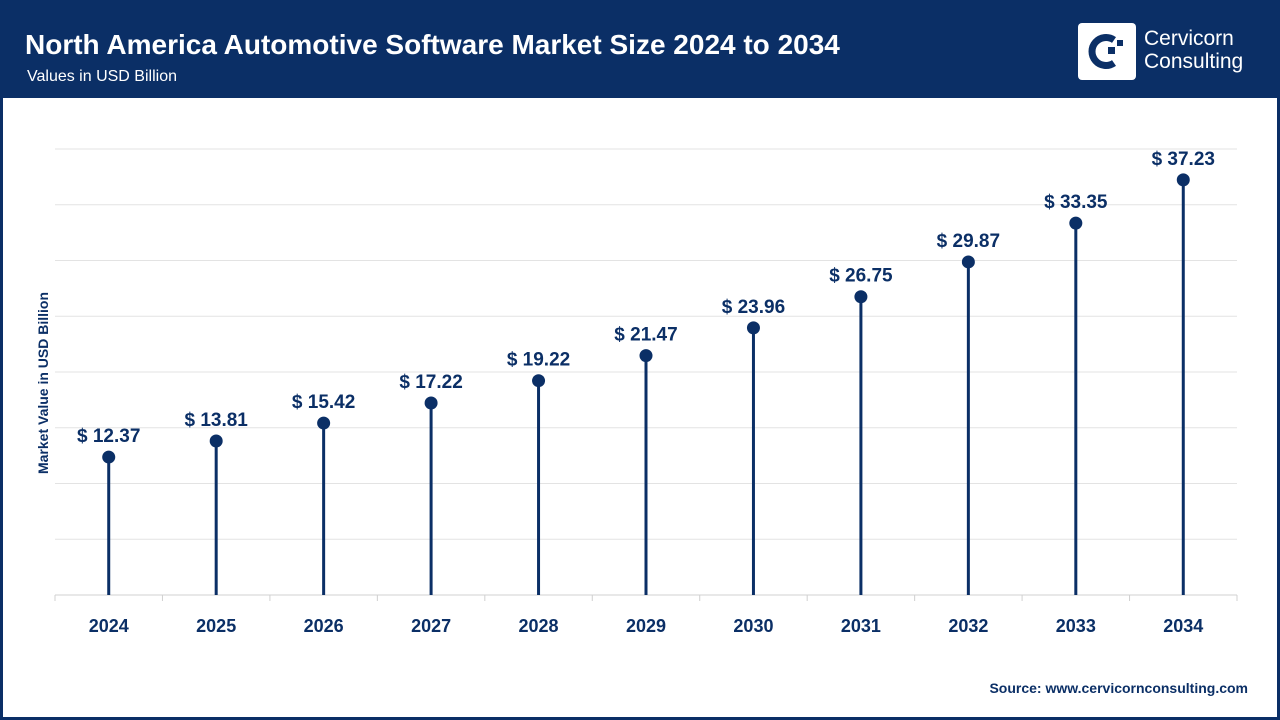  Describe the element at coordinates (646, 626) in the screenshot. I see `x-tick-label: 2029` at that location.